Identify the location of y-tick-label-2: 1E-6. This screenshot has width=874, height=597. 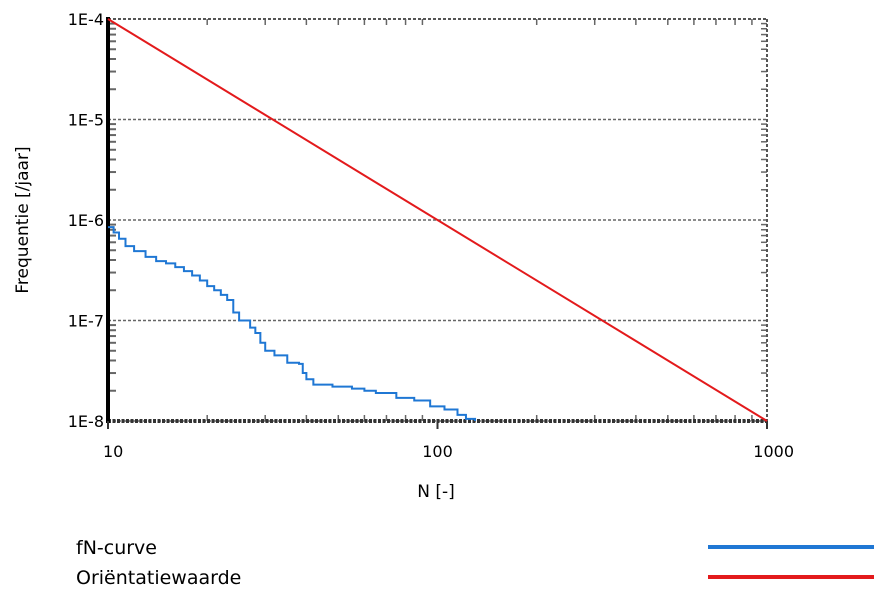
(86, 220).